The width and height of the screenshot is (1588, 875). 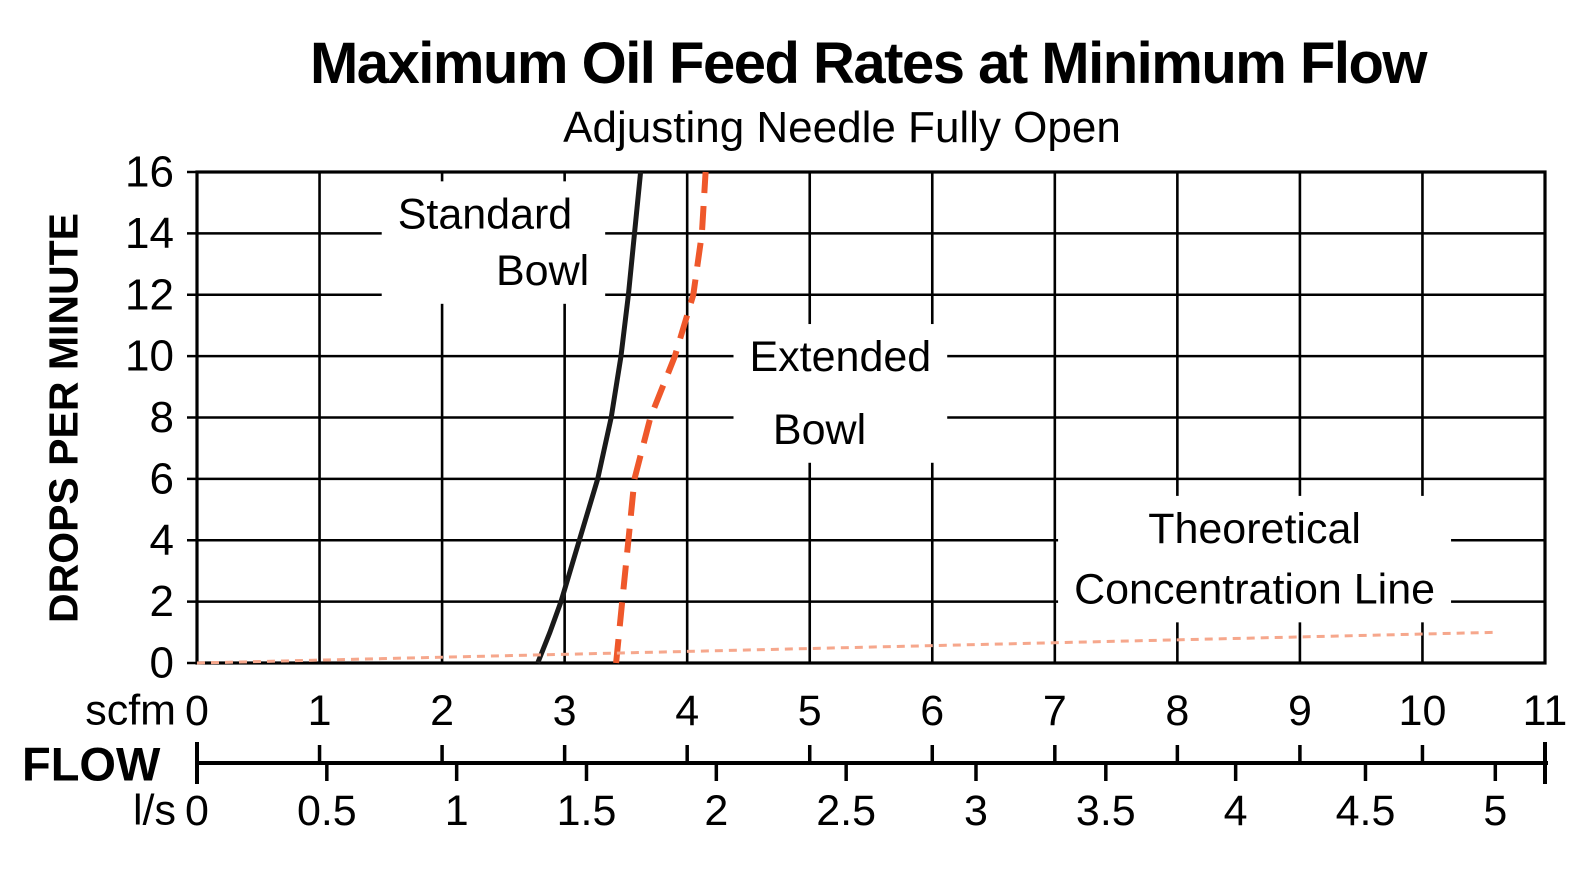 What do you see at coordinates (587, 811) in the screenshot?
I see `ls-tick-label-1.5: 1.5` at bounding box center [587, 811].